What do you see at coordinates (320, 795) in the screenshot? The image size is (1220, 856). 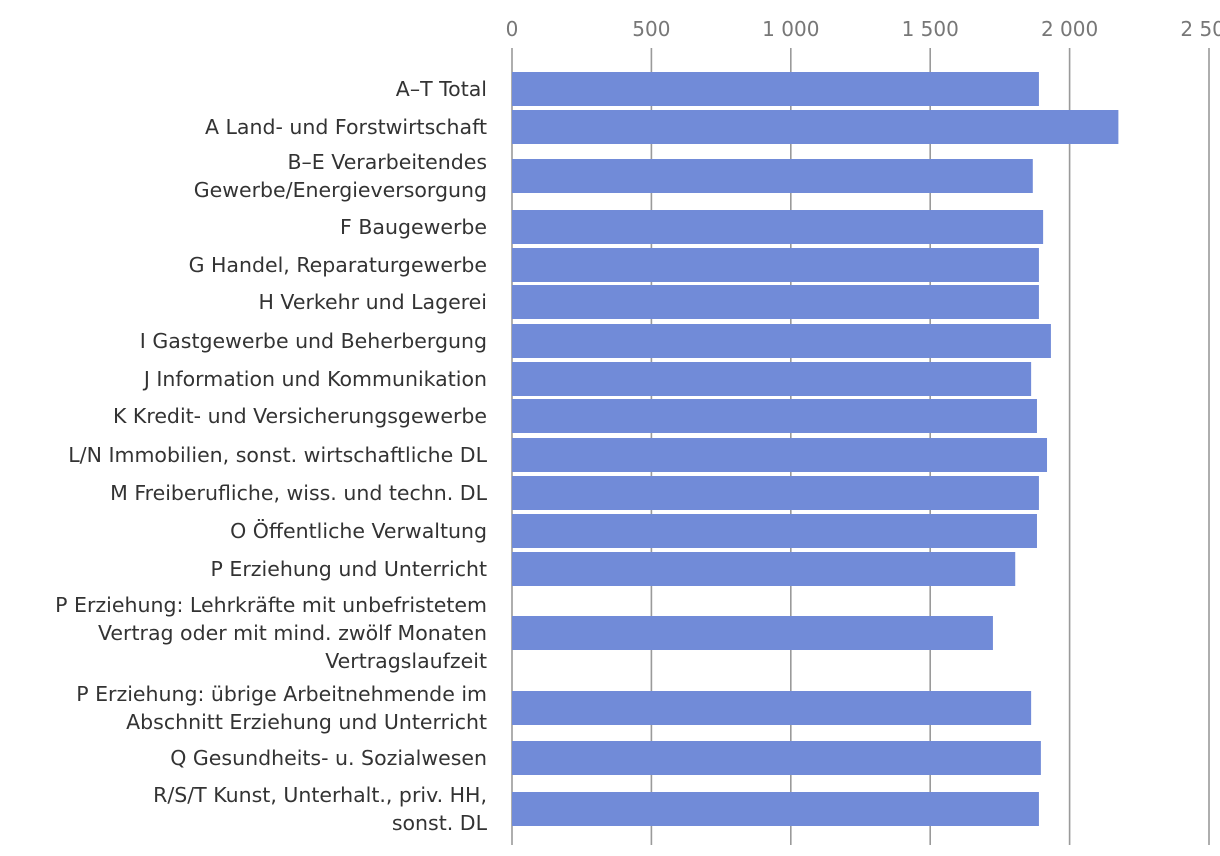 I see `category-label-line: R/S/T Kunst, Unterhalt., priv. HH,` at bounding box center [320, 795].